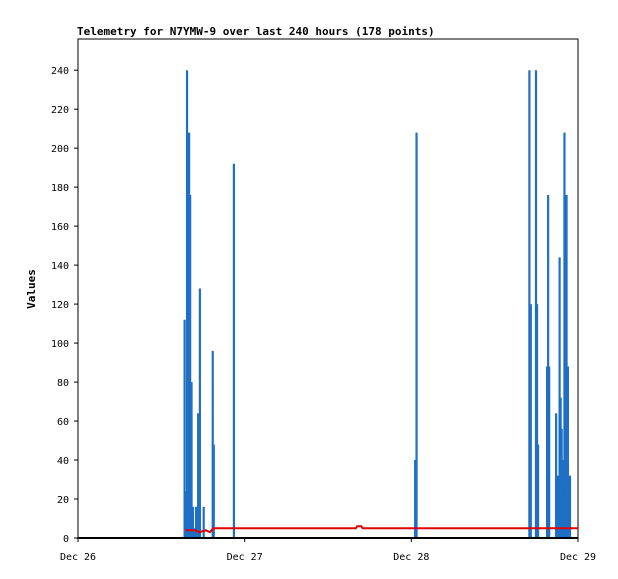 This screenshot has height=579, width=618. Describe the element at coordinates (245, 557) in the screenshot. I see `x-tick-label: Dec 27` at that location.